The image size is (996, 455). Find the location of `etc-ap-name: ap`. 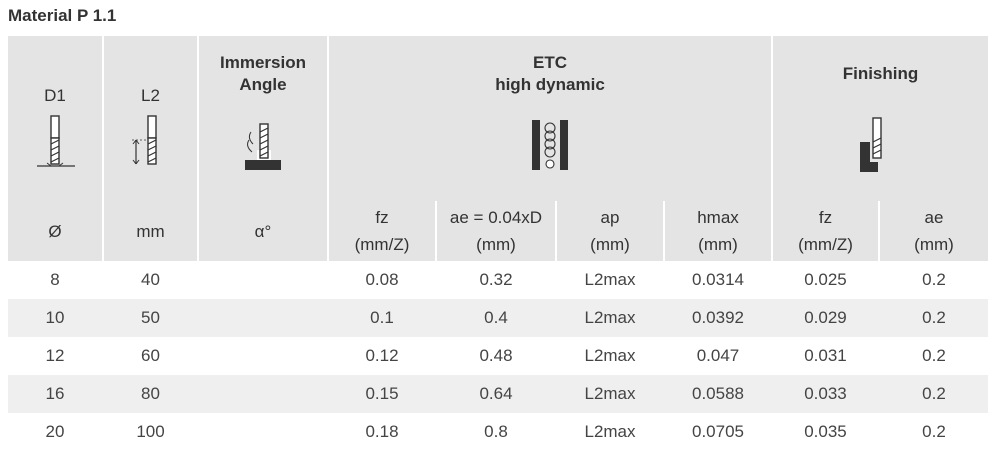

etc-ap-name: ap is located at coordinates (610, 217).